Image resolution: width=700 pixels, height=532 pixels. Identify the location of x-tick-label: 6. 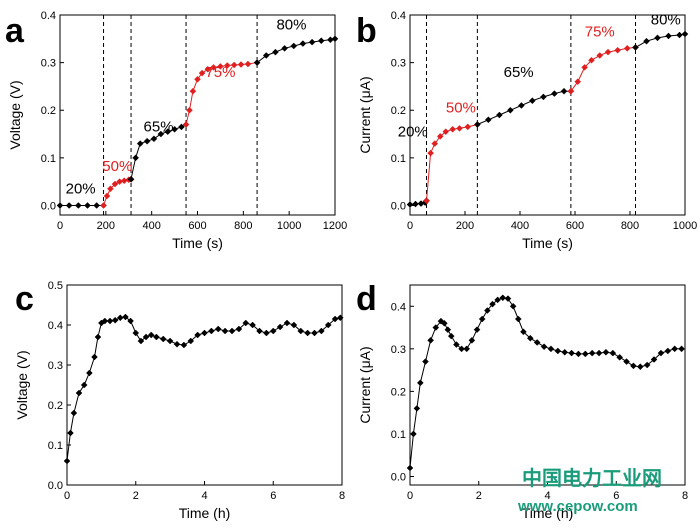
(616, 496).